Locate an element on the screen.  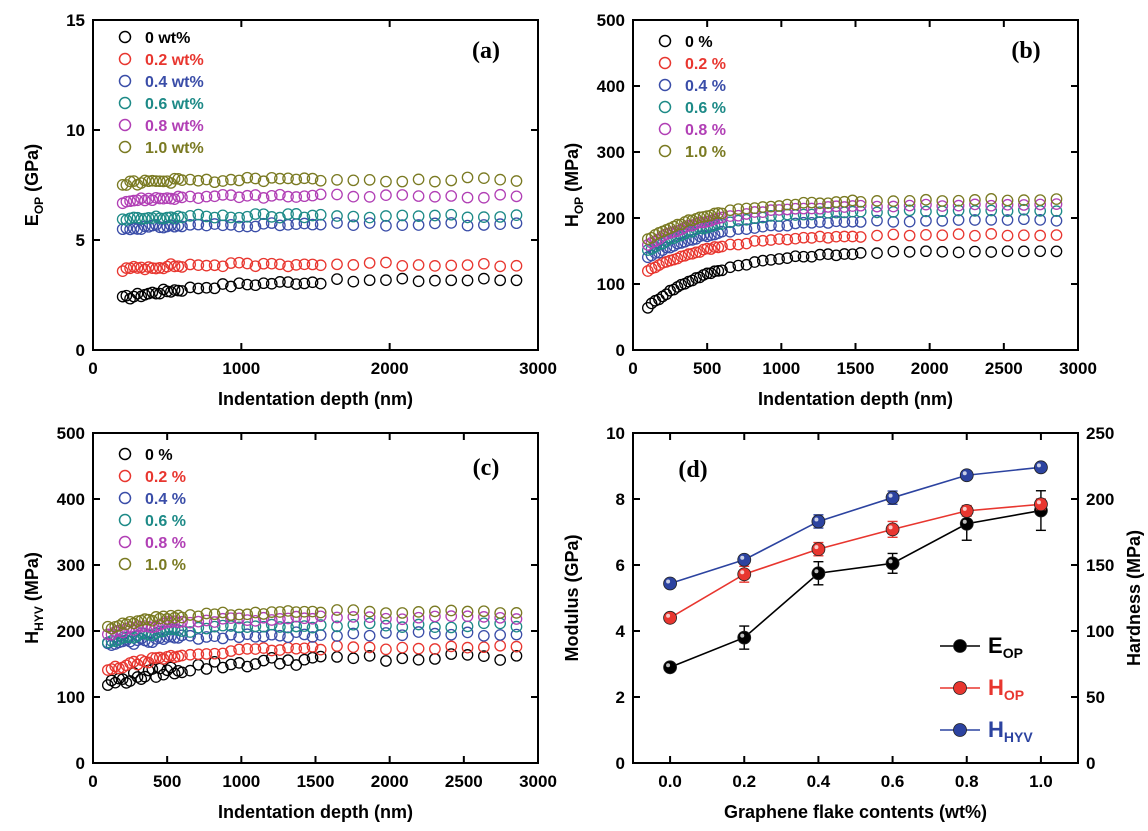
y-tick-label: 100 is located at coordinates (611, 284).